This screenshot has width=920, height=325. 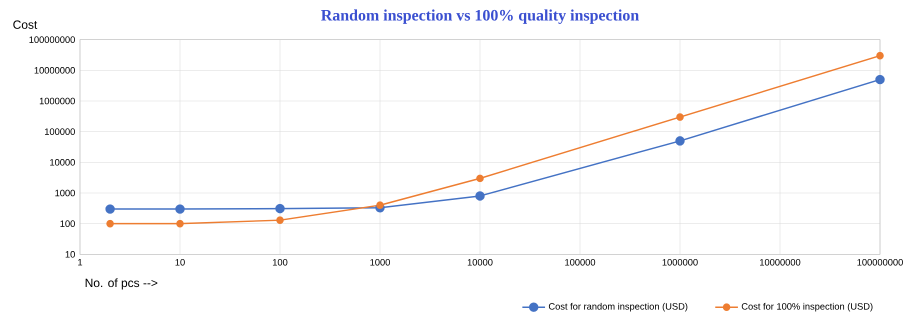 I want to click on x-tick-label: 10, so click(x=180, y=262).